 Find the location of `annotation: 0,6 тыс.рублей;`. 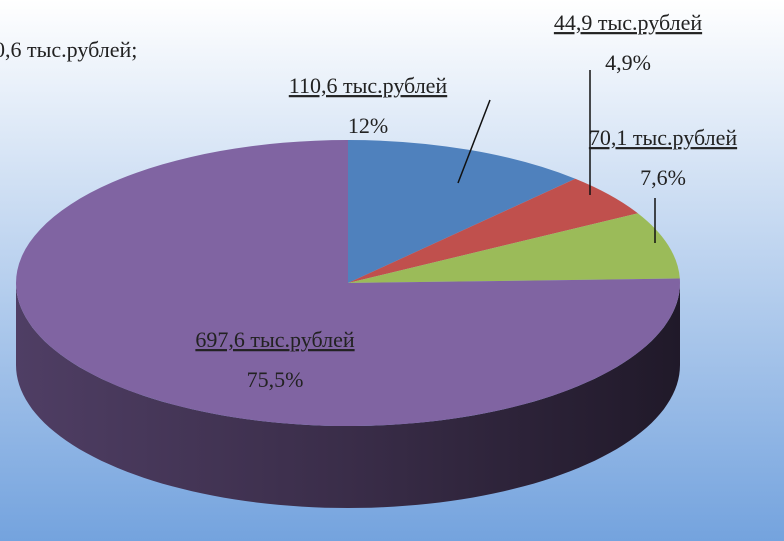

annotation: 0,6 тыс.рублей; is located at coordinates (68, 49).